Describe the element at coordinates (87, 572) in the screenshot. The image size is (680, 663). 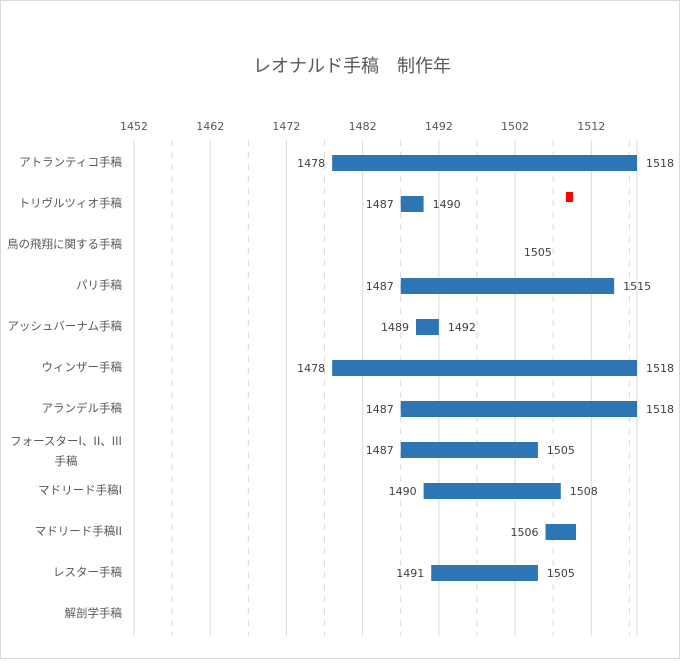
I see `y-category-label: レスター手稿` at that location.